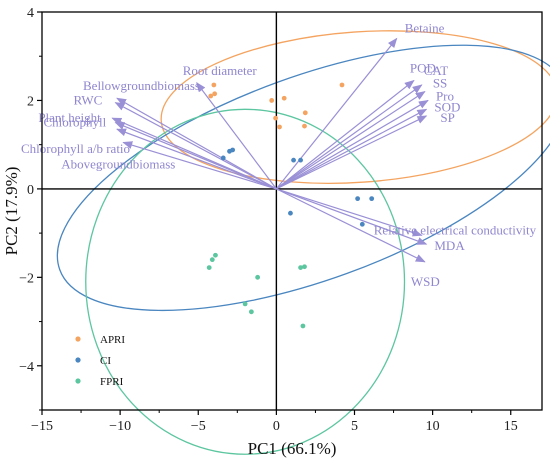  What do you see at coordinates (78, 360) in the screenshot?
I see `legend-marker-ci` at bounding box center [78, 360].